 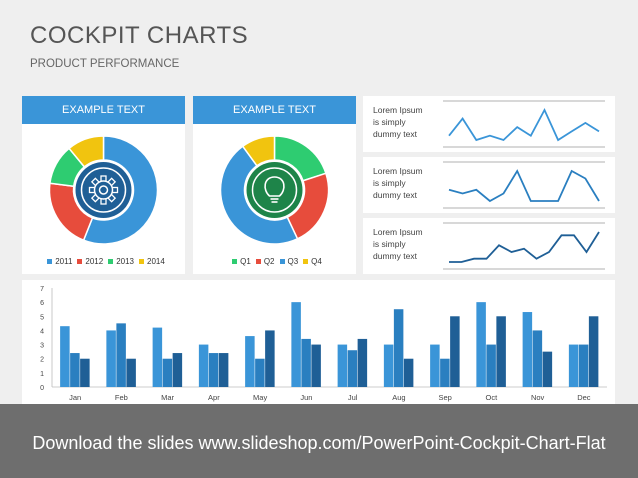 I want to click on donut-1-legend-label: 2014, so click(x=156, y=261).